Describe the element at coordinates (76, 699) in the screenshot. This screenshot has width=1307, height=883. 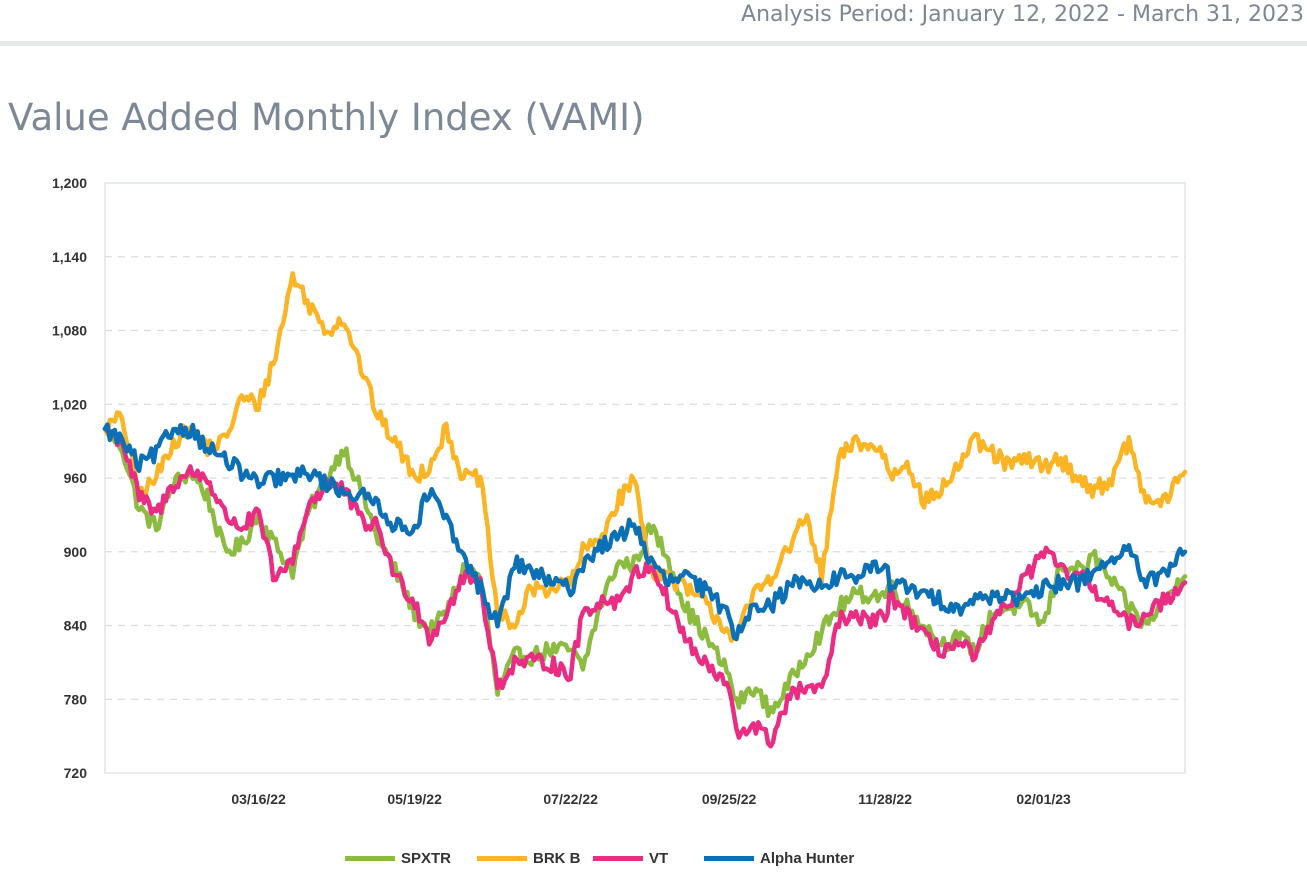
I see `y-tick-label: 780` at that location.